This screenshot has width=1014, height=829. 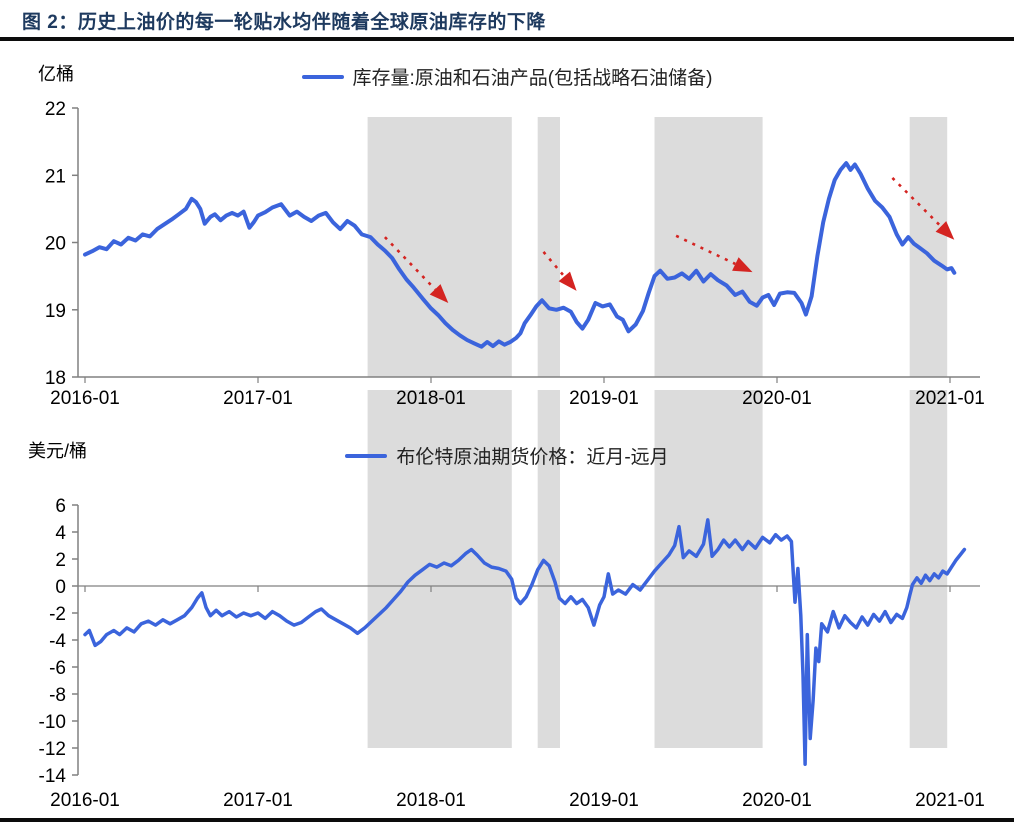 I want to click on top-legend: 库存量:原油和石油产品(包括战略石油储备), so click(x=507, y=76).